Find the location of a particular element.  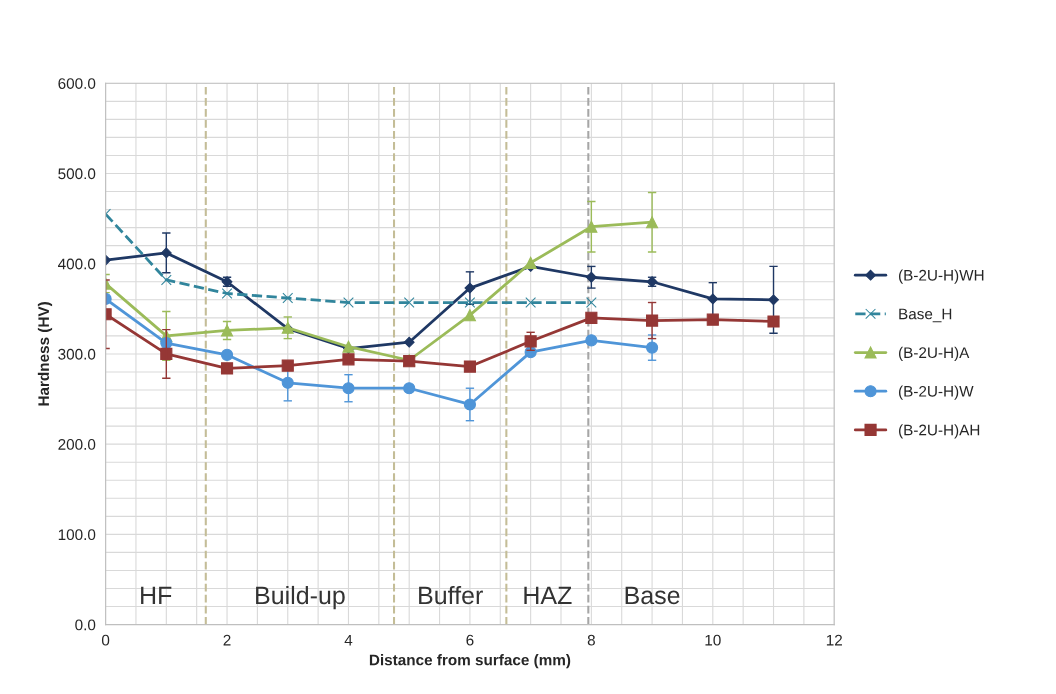

y-tick-label: 500.0 is located at coordinates (77, 174).